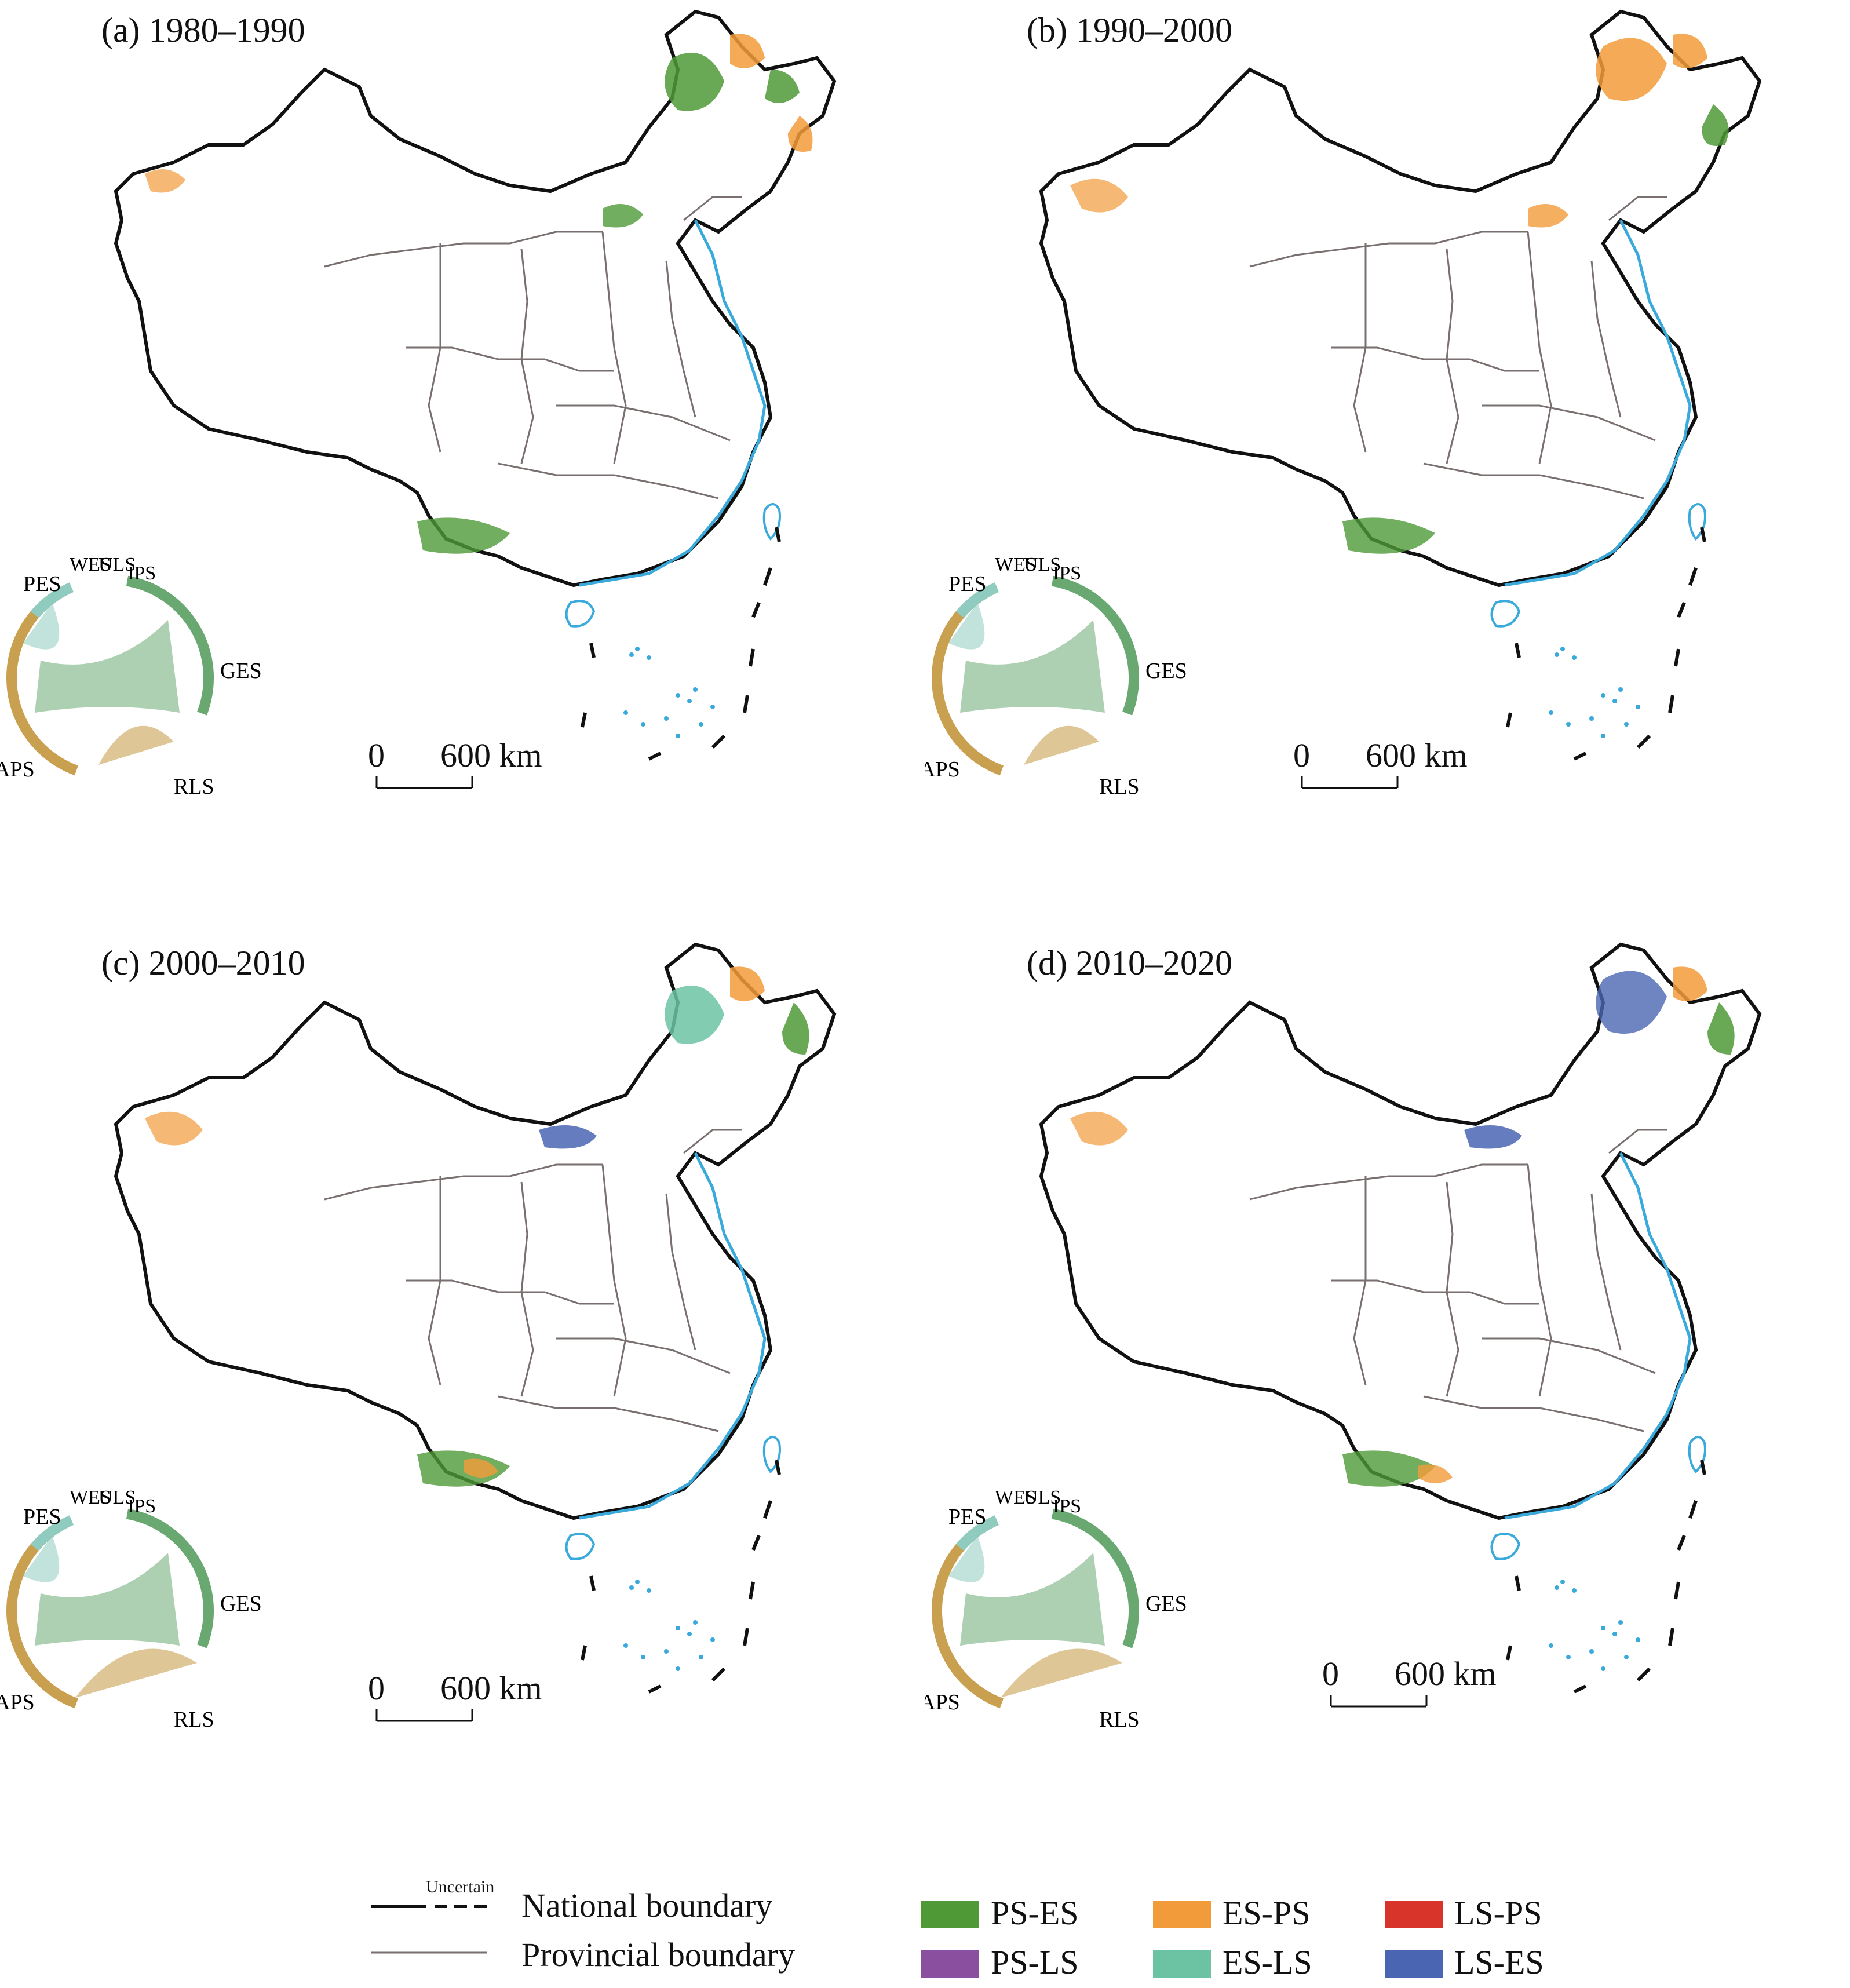 Image resolution: width=1850 pixels, height=1988 pixels. Describe the element at coordinates (203, 963) in the screenshot. I see `panel-title: (c) 2000–2010` at that location.